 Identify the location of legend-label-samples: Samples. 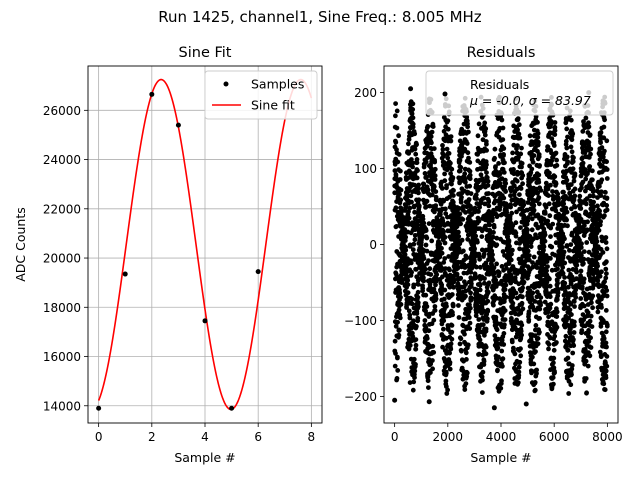
(277, 84).